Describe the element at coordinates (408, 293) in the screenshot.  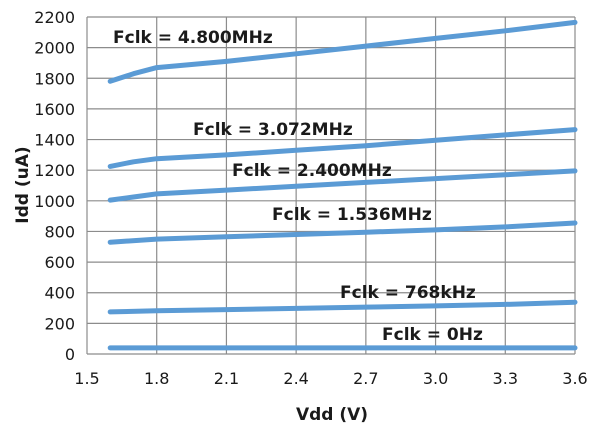
I see `series-label: Fclk = 768kHz` at that location.